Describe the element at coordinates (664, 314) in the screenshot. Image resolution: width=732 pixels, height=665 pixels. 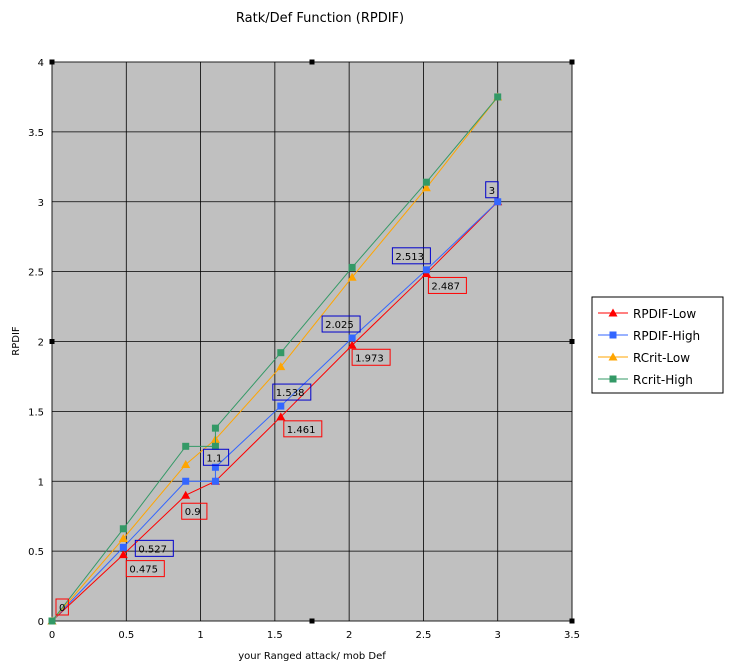
I see `legend-label: RPDIF-Low` at that location.